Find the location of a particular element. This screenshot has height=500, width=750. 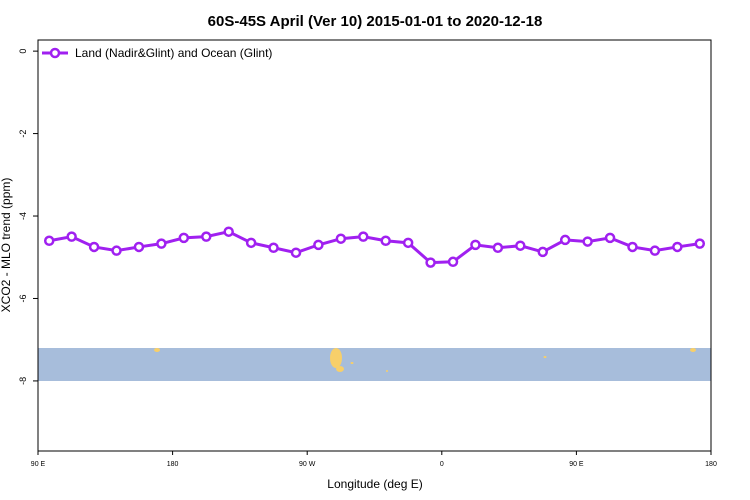

x-axis-label: Longitude (deg E) is located at coordinates (374, 484).